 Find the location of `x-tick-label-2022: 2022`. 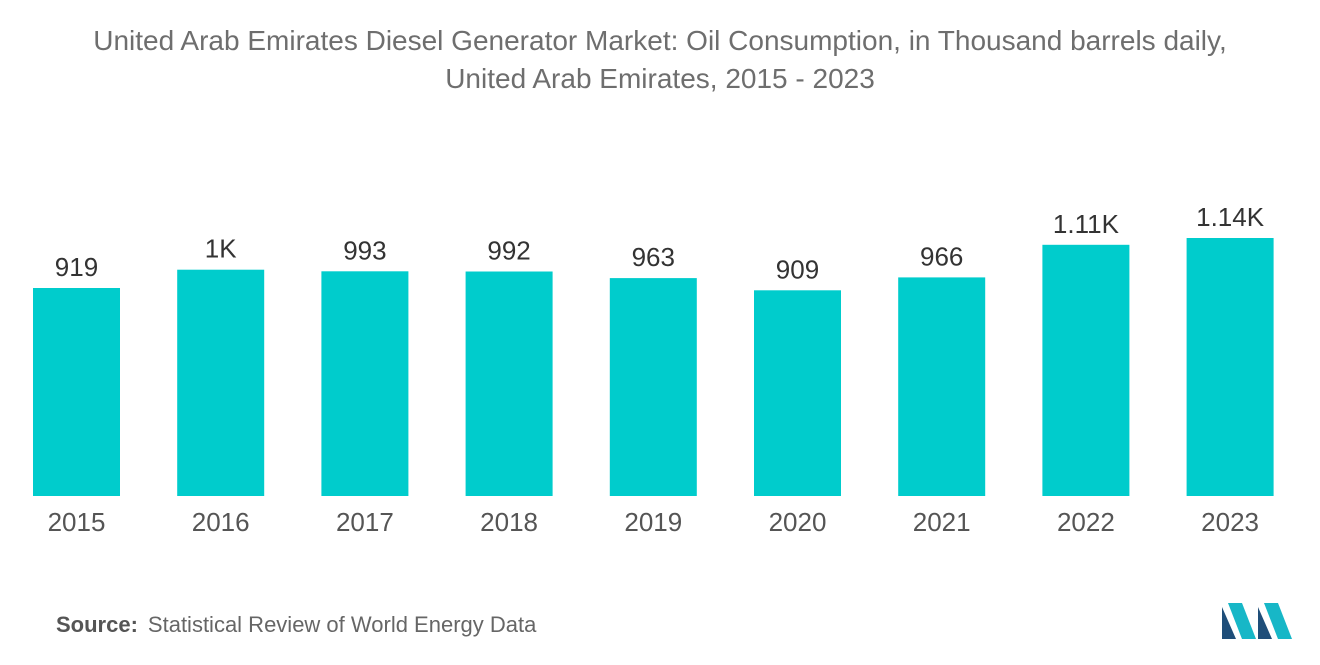

x-tick-label-2022: 2022 is located at coordinates (1086, 522).